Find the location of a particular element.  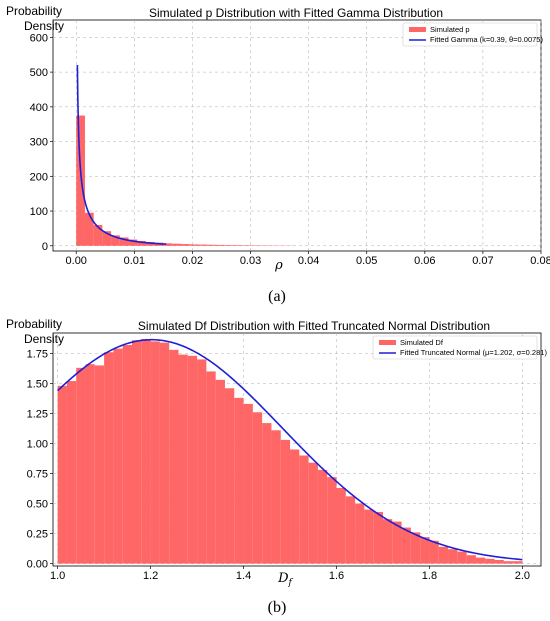

panel-a-legend-box is located at coordinates (470, 34).